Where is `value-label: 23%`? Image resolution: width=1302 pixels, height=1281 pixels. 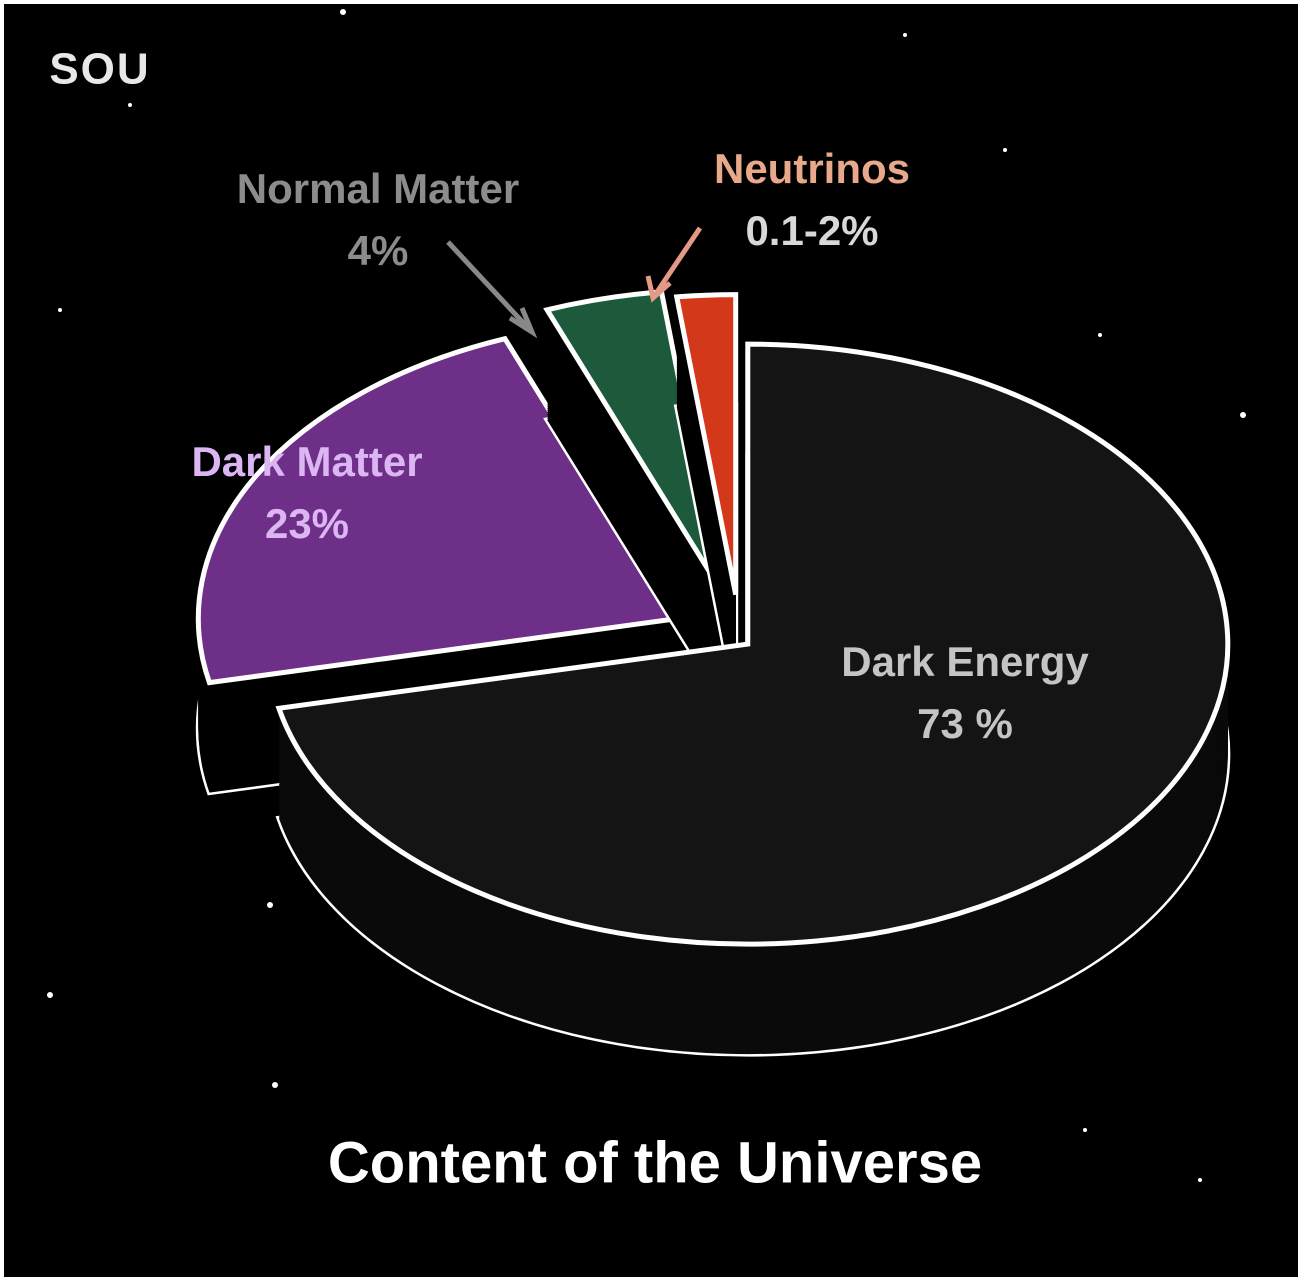 value-label: 23% is located at coordinates (307, 523).